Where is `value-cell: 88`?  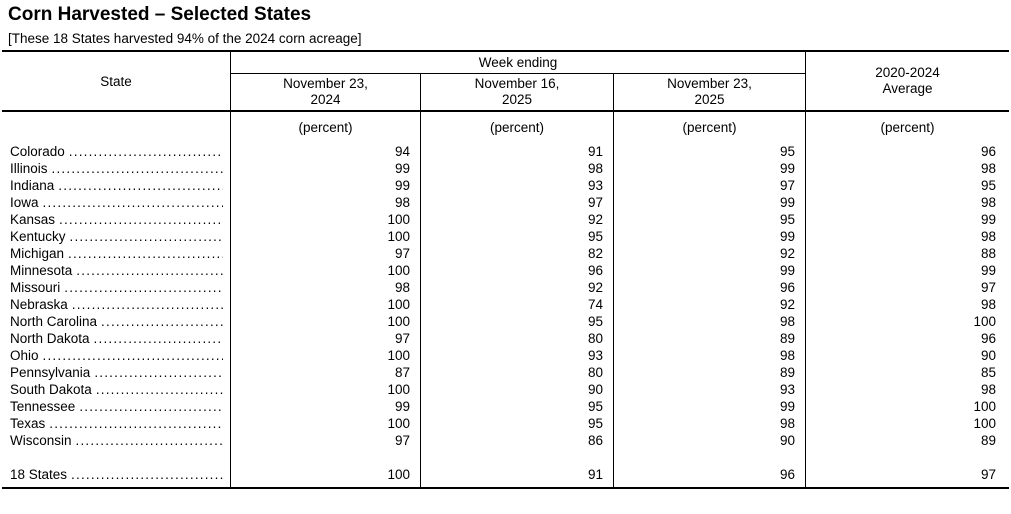 value-cell: 88 is located at coordinates (907, 253).